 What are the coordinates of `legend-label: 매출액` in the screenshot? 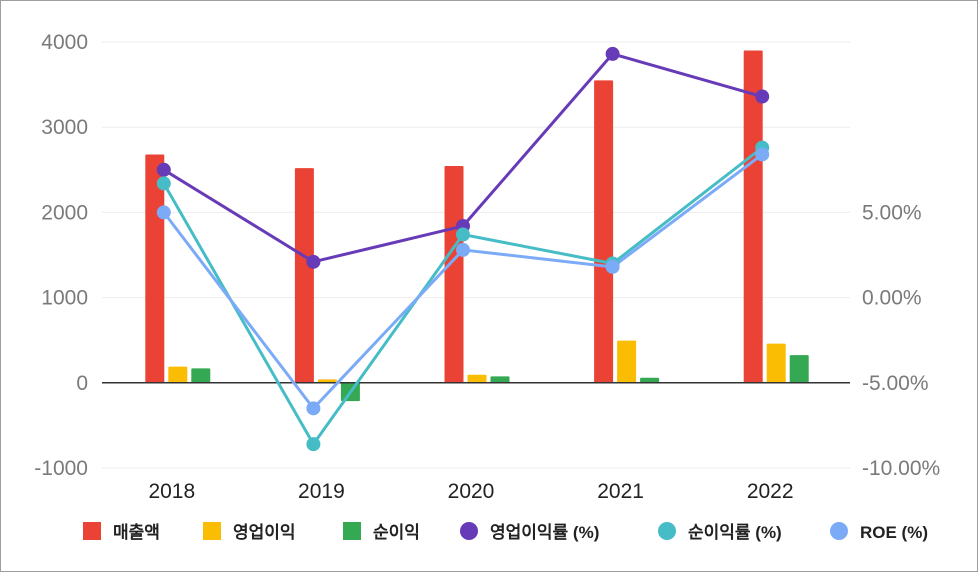 It's located at (136, 532).